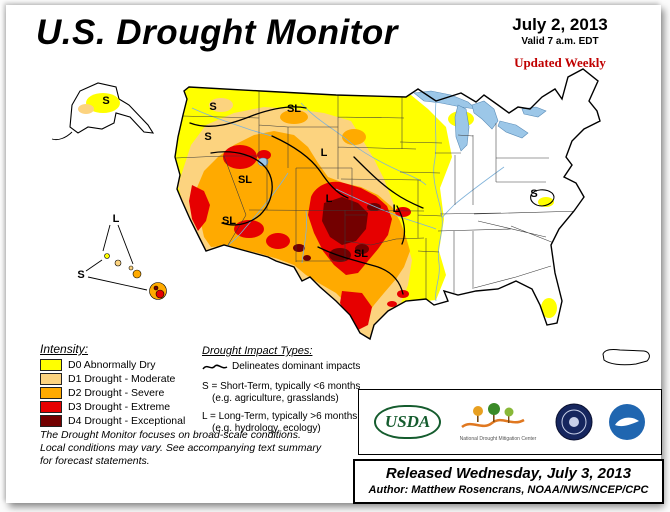 The image size is (670, 512). Describe the element at coordinates (51, 379) in the screenshot. I see `d1-swatch` at that location.